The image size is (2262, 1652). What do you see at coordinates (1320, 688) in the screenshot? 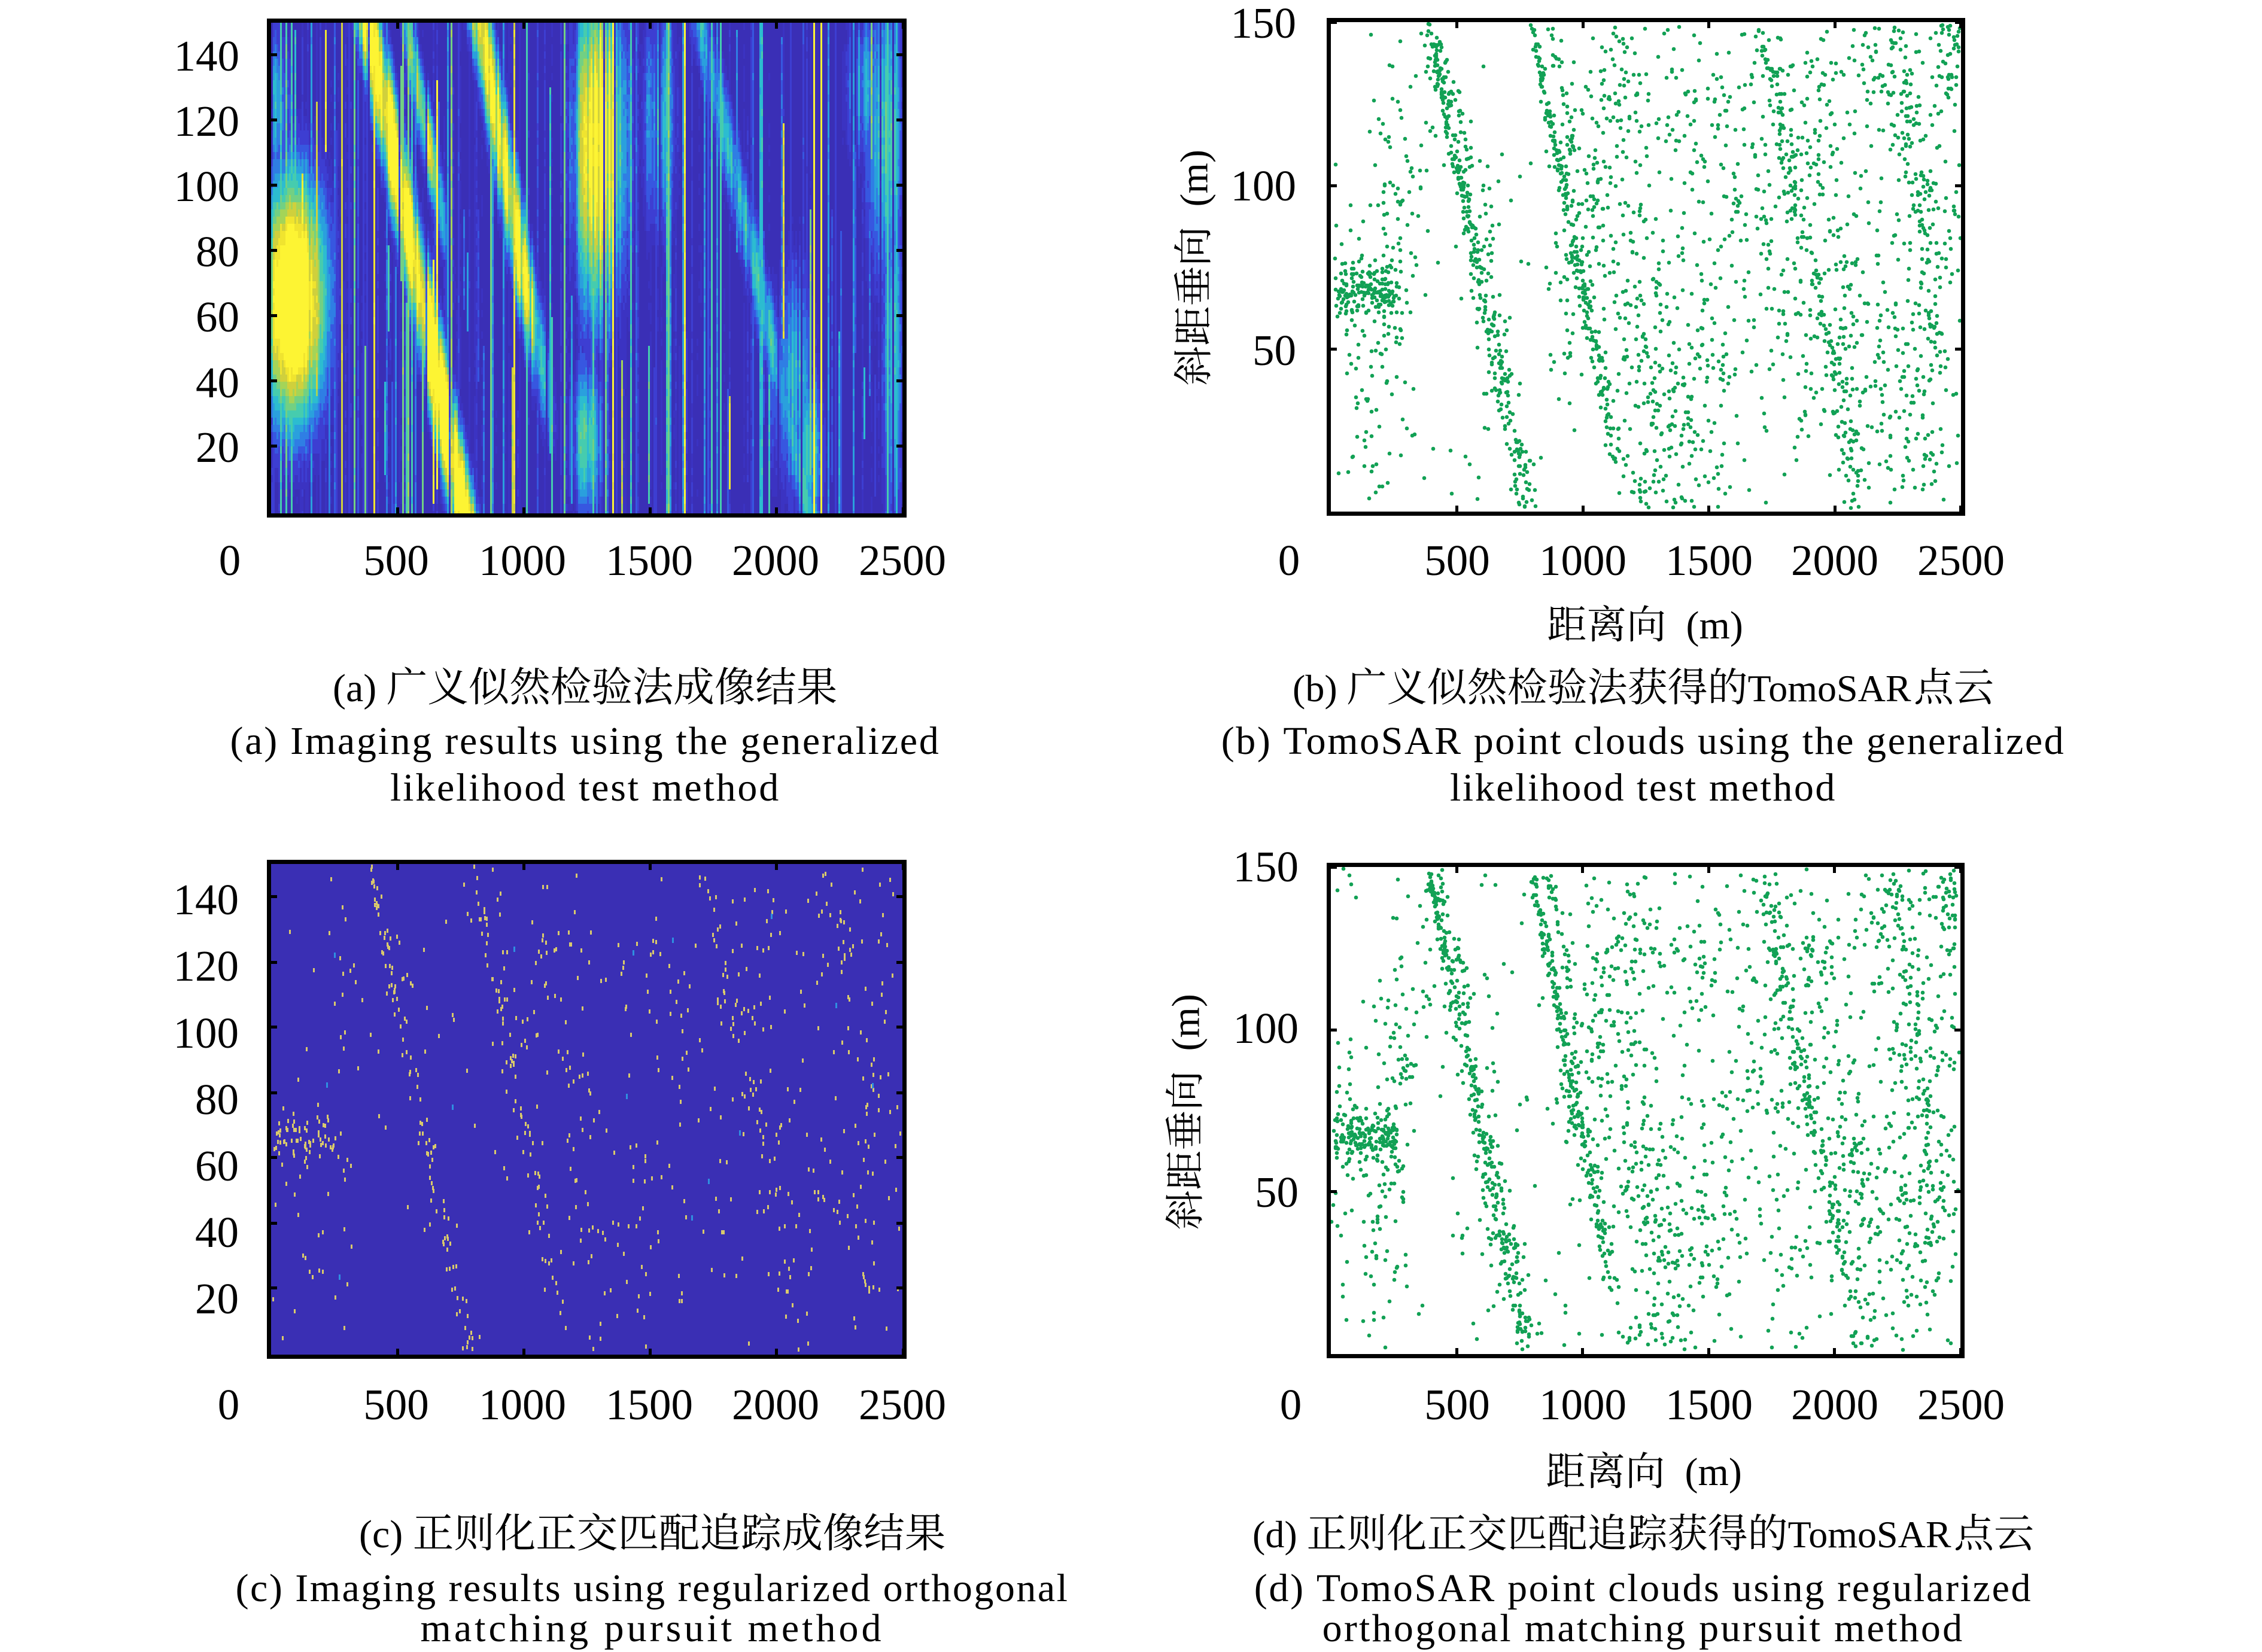
I see `svg-text: (b)` at bounding box center [1320, 688].